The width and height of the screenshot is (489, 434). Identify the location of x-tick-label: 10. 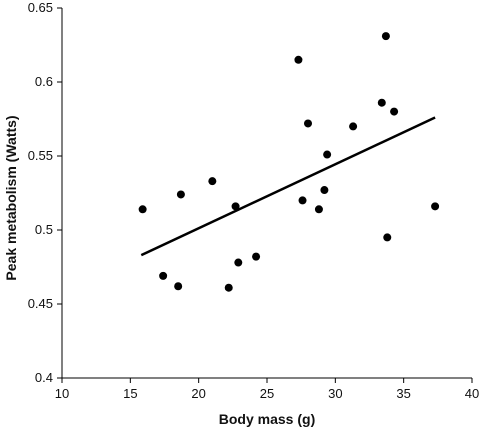
(62, 393).